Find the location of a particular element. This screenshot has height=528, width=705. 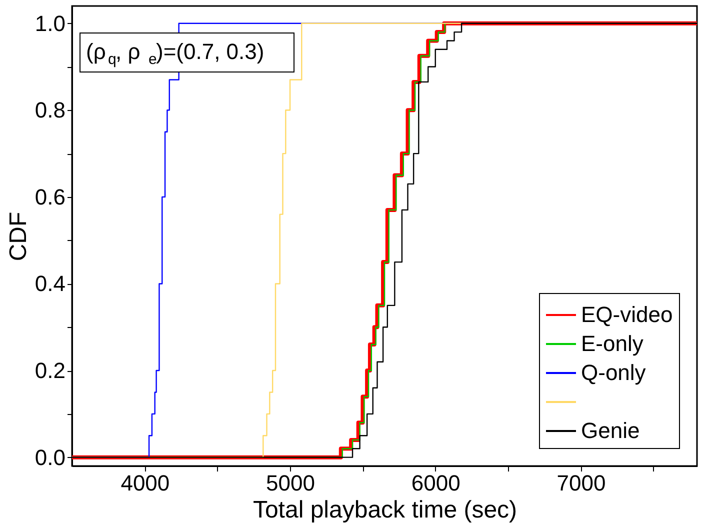

legend-label: EQ-video is located at coordinates (627, 314).